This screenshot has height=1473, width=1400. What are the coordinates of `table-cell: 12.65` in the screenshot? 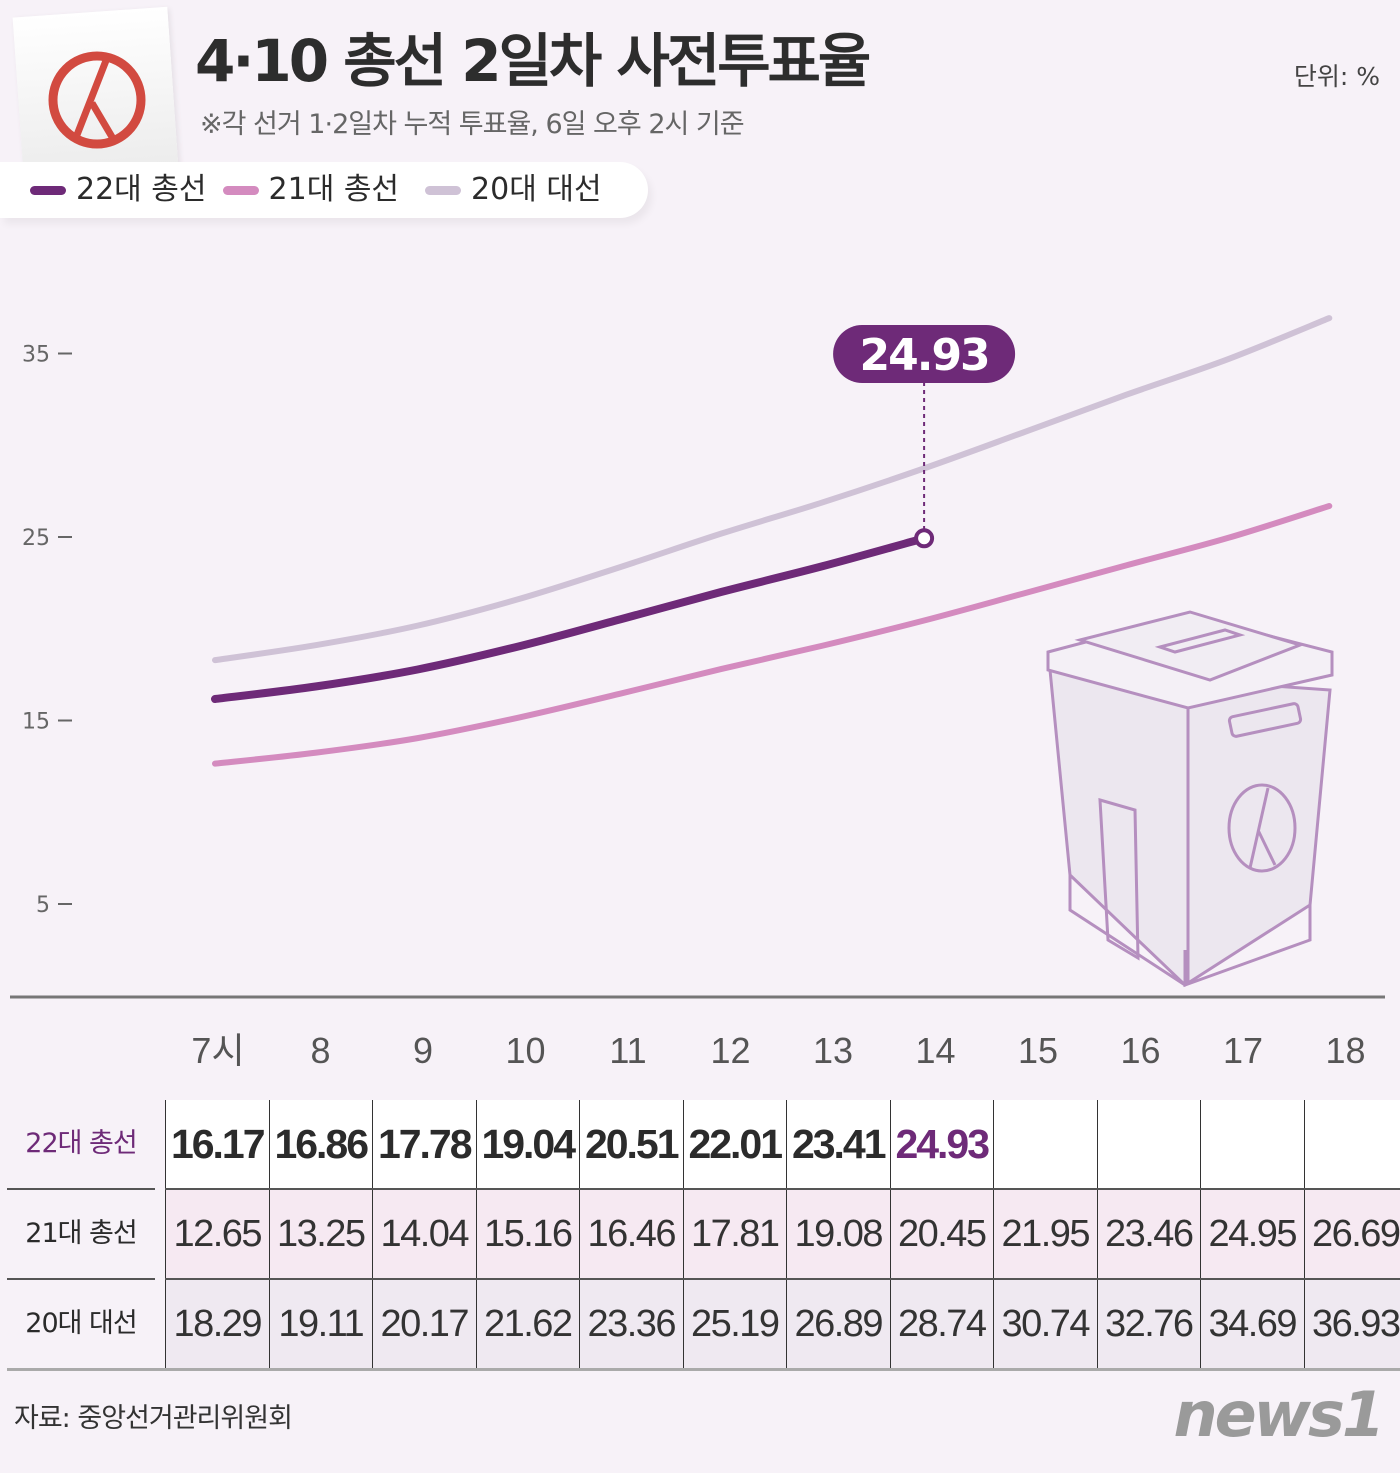 It's located at (217, 1234).